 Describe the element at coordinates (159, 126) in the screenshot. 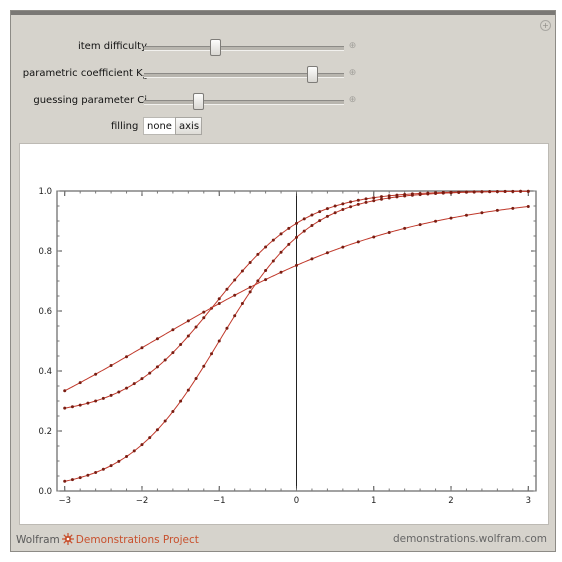

I see `filling-none-button: none` at that location.